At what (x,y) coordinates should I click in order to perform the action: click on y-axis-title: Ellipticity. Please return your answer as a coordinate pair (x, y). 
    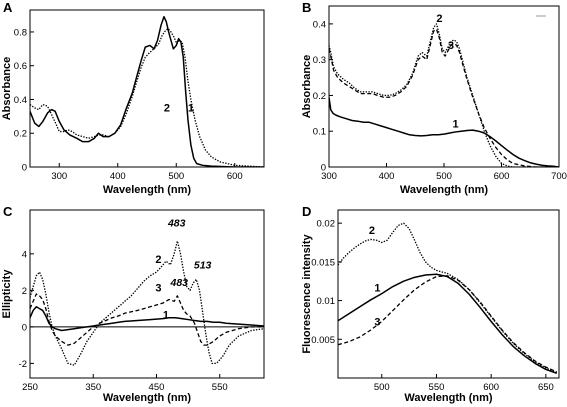
    Looking at the image, I should click on (7, 294).